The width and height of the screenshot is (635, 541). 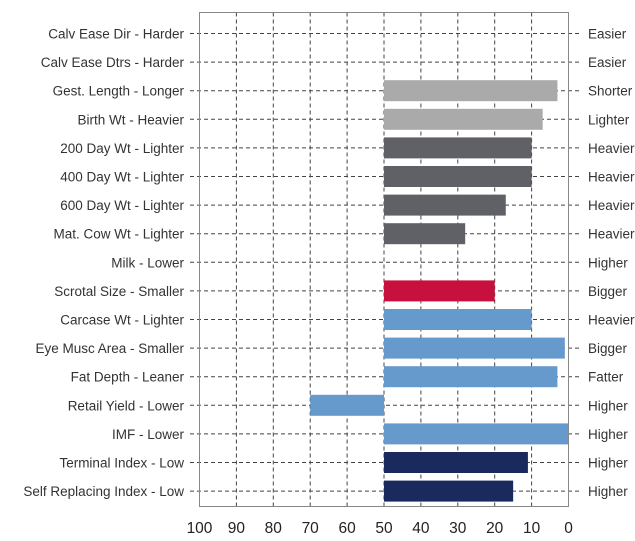 What do you see at coordinates (384, 528) in the screenshot?
I see `x-tick-label: 50` at bounding box center [384, 528].